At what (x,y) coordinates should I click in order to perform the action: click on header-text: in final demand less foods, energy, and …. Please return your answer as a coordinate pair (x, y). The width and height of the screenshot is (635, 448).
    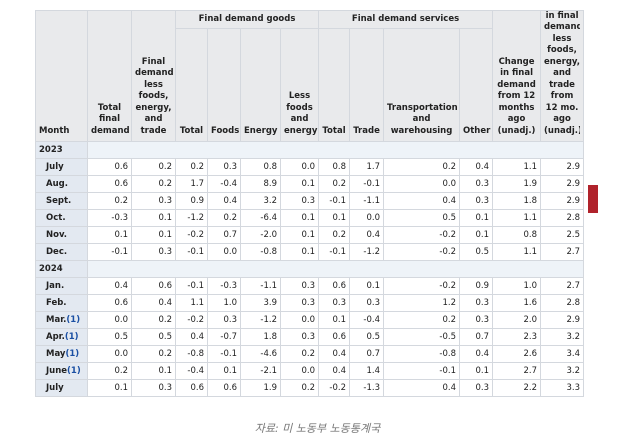
    Looking at the image, I should click on (562, 73).